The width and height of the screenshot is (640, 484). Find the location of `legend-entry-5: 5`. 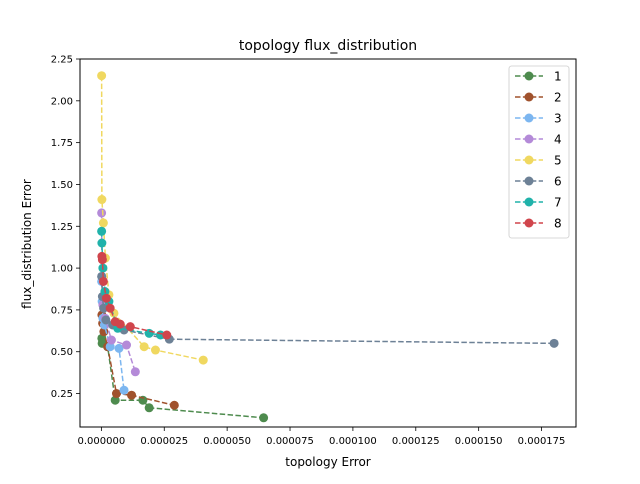

legend-entry-5: 5 is located at coordinates (538, 161).